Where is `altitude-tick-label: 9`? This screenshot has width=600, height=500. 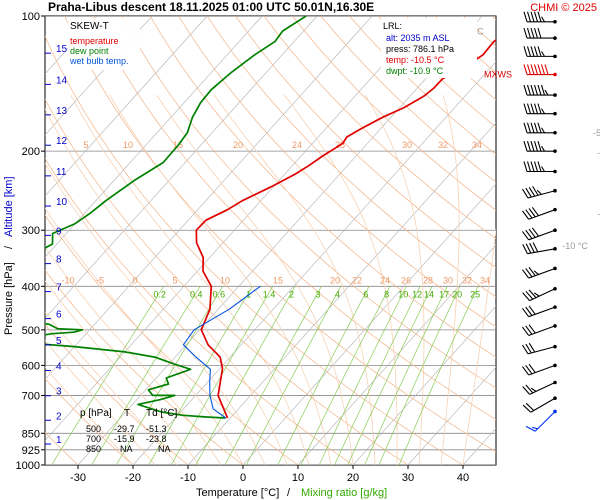
altitude-tick-label: 9 is located at coordinates (59, 231).